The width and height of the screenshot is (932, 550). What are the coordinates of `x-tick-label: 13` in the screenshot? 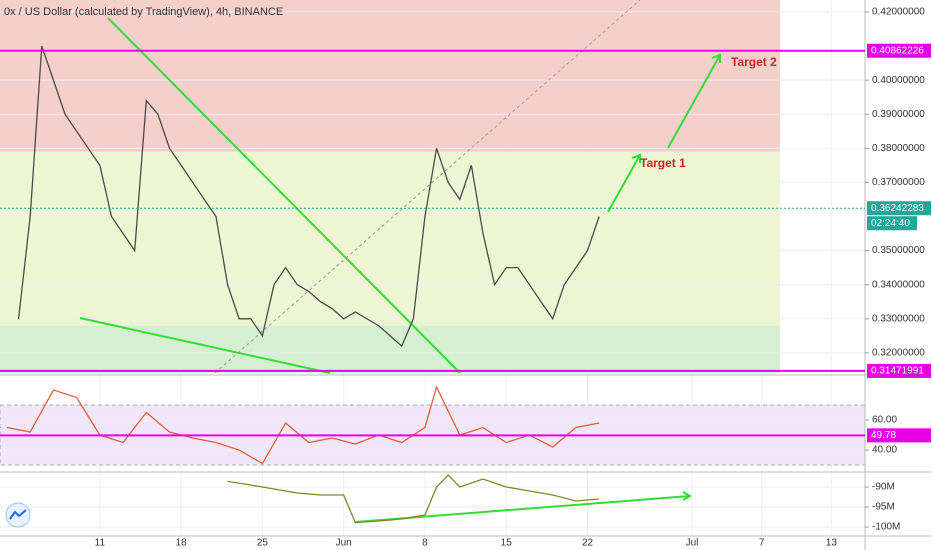 It's located at (832, 543).